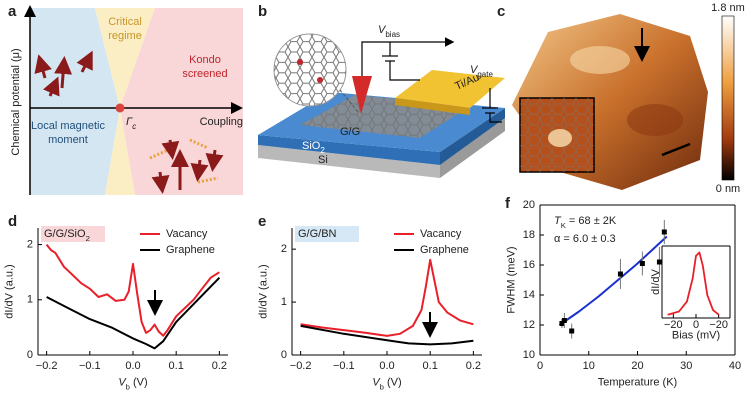 The width and height of the screenshot is (756, 401). Describe the element at coordinates (88, 238) in the screenshot. I see `tag-part: 2` at that location.